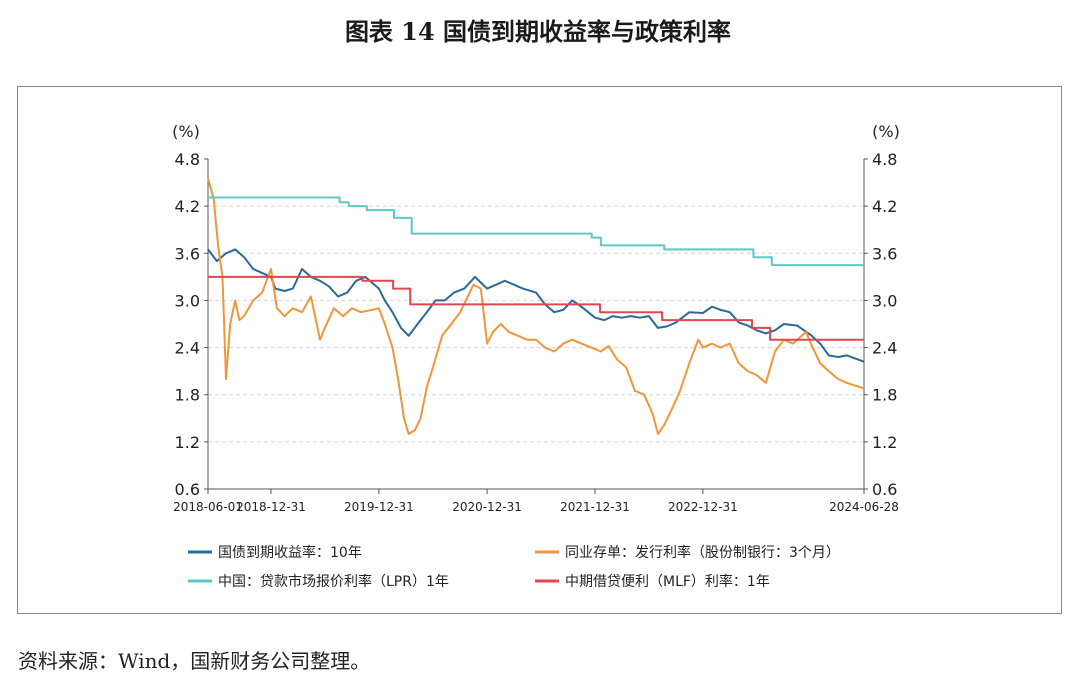 The height and width of the screenshot is (675, 1076). What do you see at coordinates (379, 507) in the screenshot?
I see `x-tick-label: 2019-12-31` at bounding box center [379, 507].